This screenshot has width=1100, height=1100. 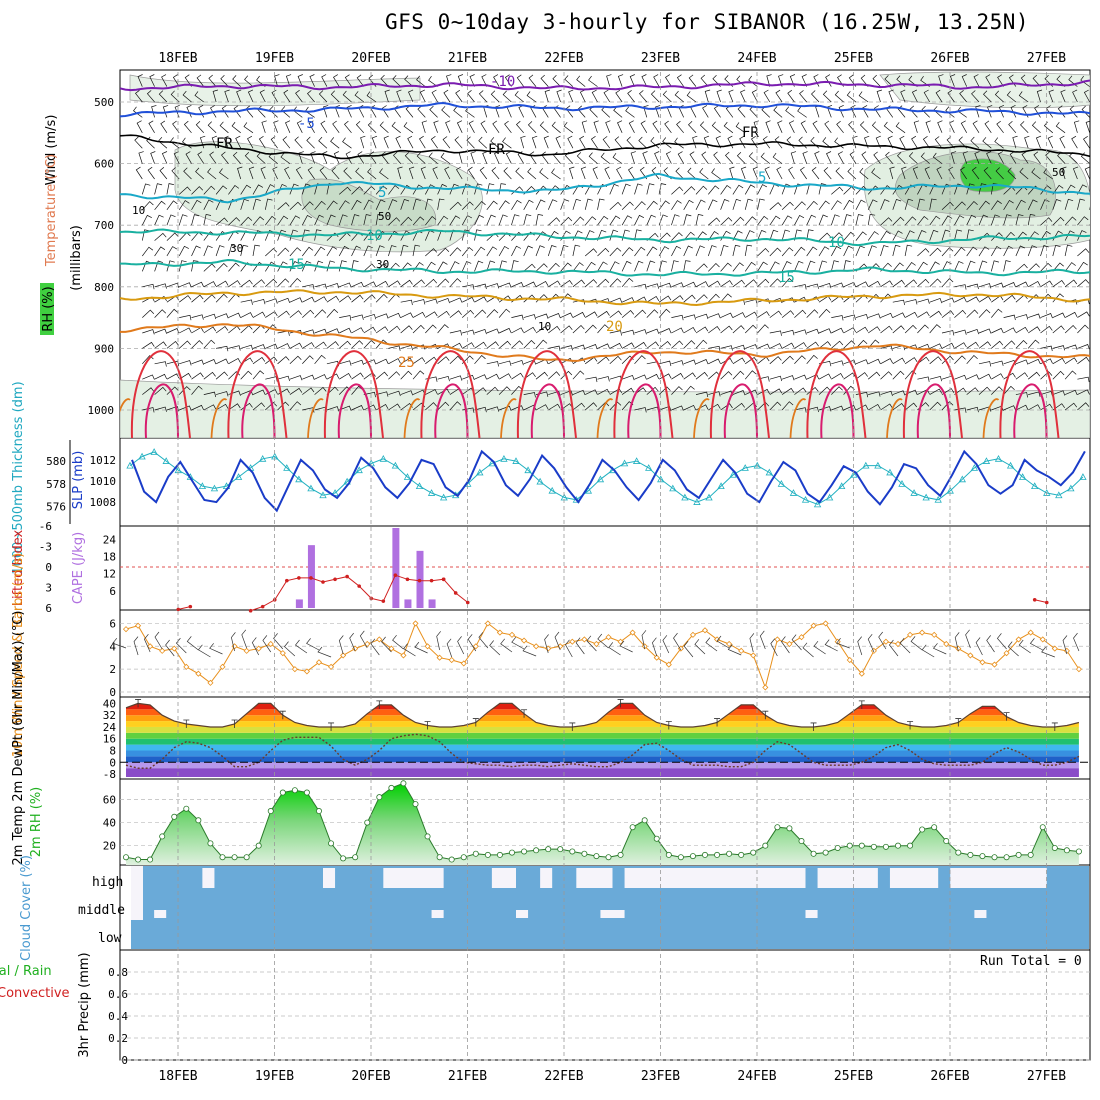 What do you see at coordinates (932, 394) in the screenshot?
I see `warm-loop-outer` at bounding box center [932, 394].